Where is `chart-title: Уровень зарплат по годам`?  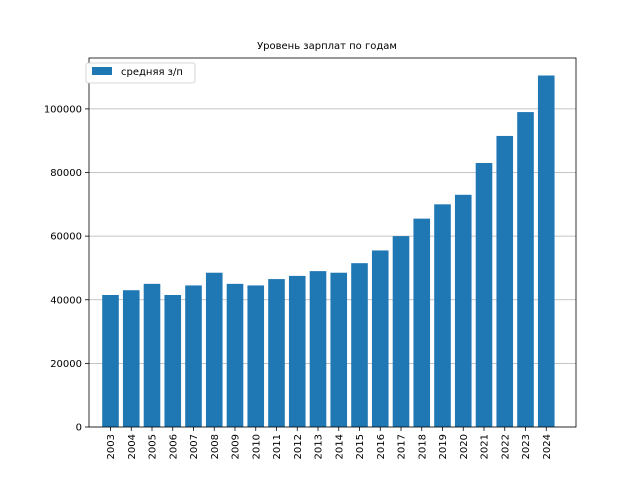
chart-title: Уровень зарплат по годам is located at coordinates (327, 46).